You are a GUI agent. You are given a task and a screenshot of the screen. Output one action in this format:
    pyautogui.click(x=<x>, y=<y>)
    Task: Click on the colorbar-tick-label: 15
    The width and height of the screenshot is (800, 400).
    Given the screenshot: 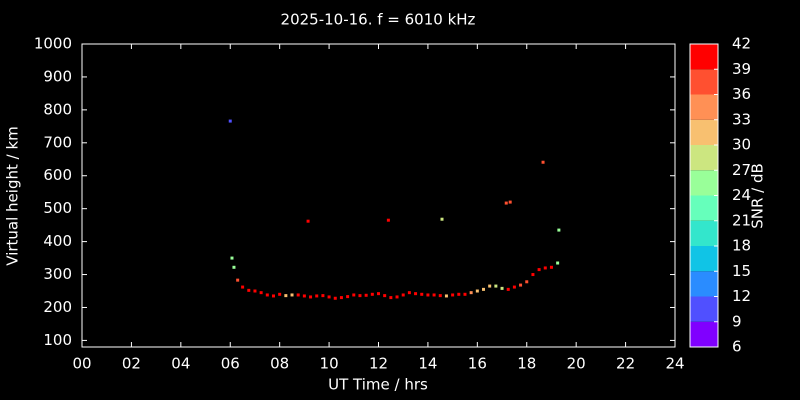 What is the action you would take?
    pyautogui.click(x=741, y=271)
    